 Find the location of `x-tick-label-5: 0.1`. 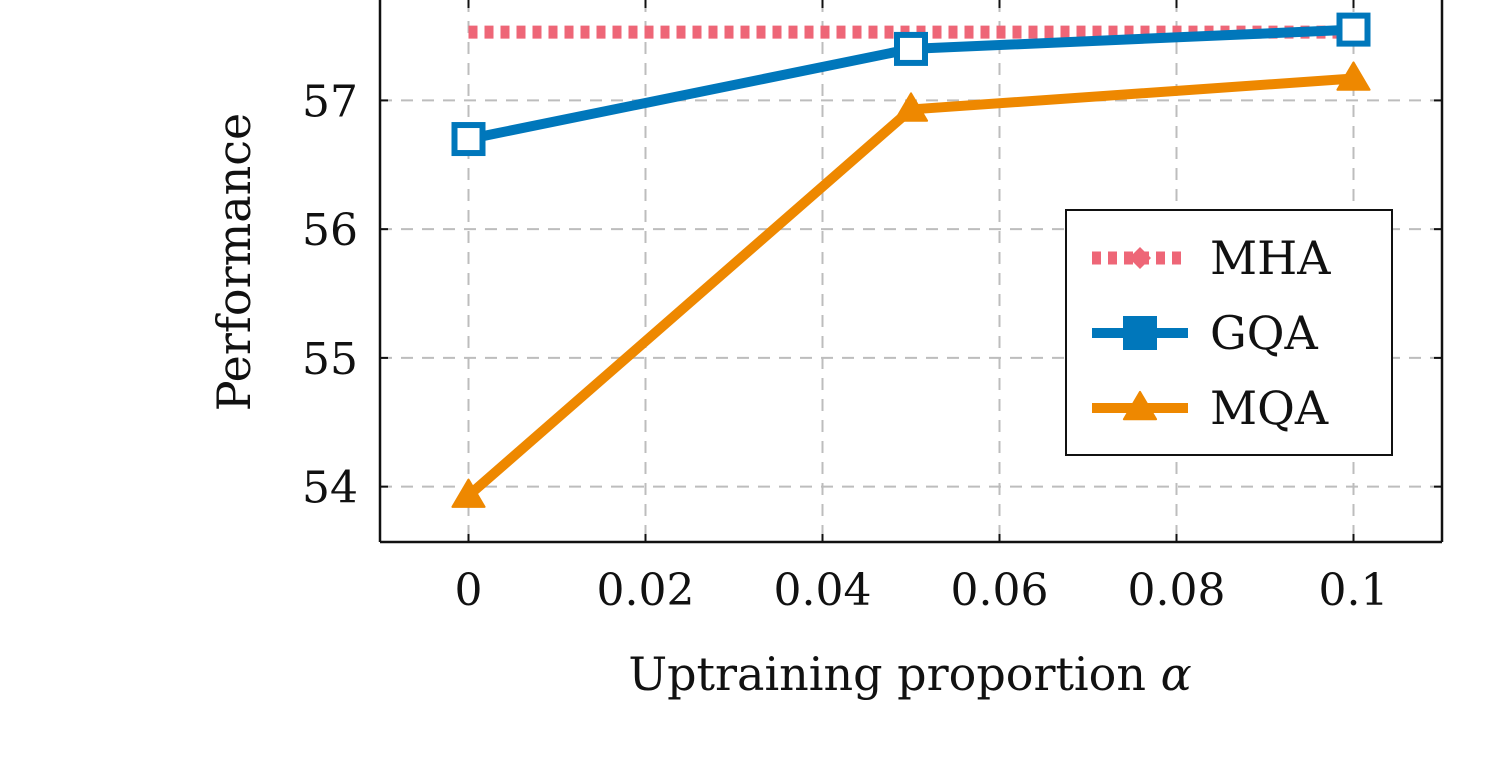

x-tick-label-5: 0.1 is located at coordinates (1354, 590).